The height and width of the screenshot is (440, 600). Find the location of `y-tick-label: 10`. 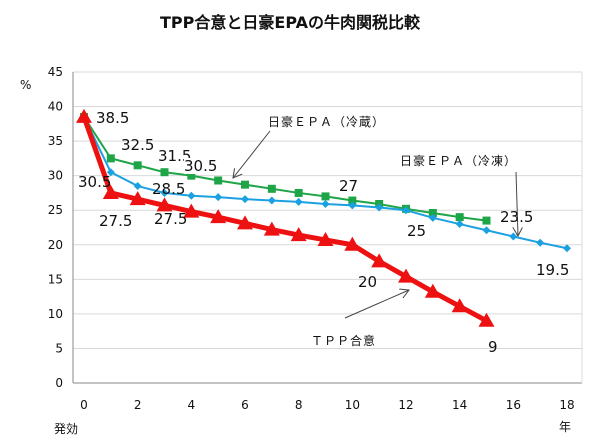

y-tick-label: 10 is located at coordinates (55, 314).